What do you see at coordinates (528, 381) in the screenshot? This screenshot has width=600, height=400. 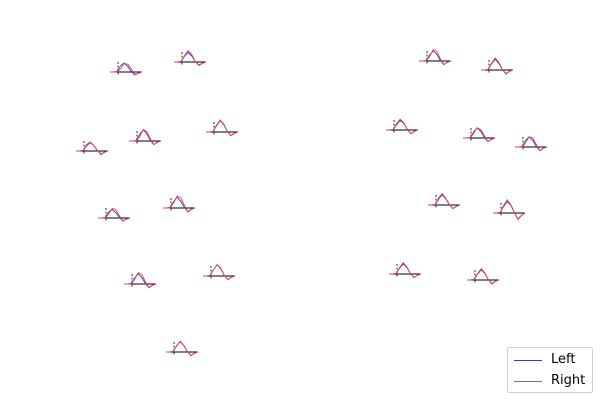 I see `legend-line-right` at bounding box center [528, 381].